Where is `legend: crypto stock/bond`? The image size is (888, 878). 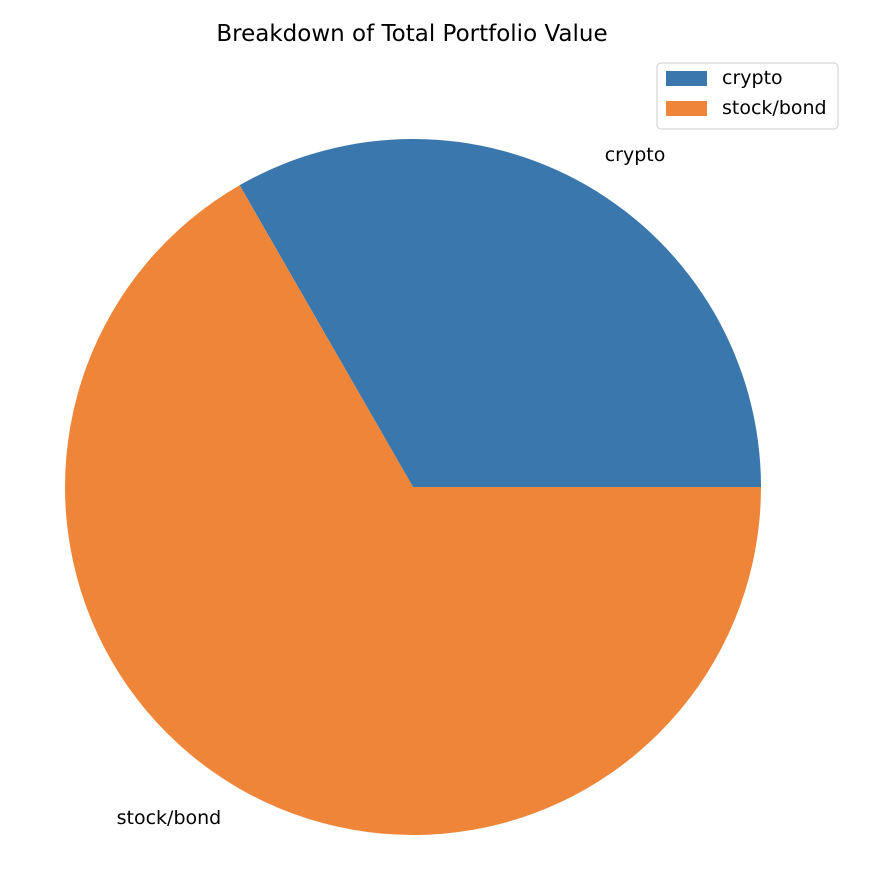
legend: crypto stock/bond is located at coordinates (747, 96).